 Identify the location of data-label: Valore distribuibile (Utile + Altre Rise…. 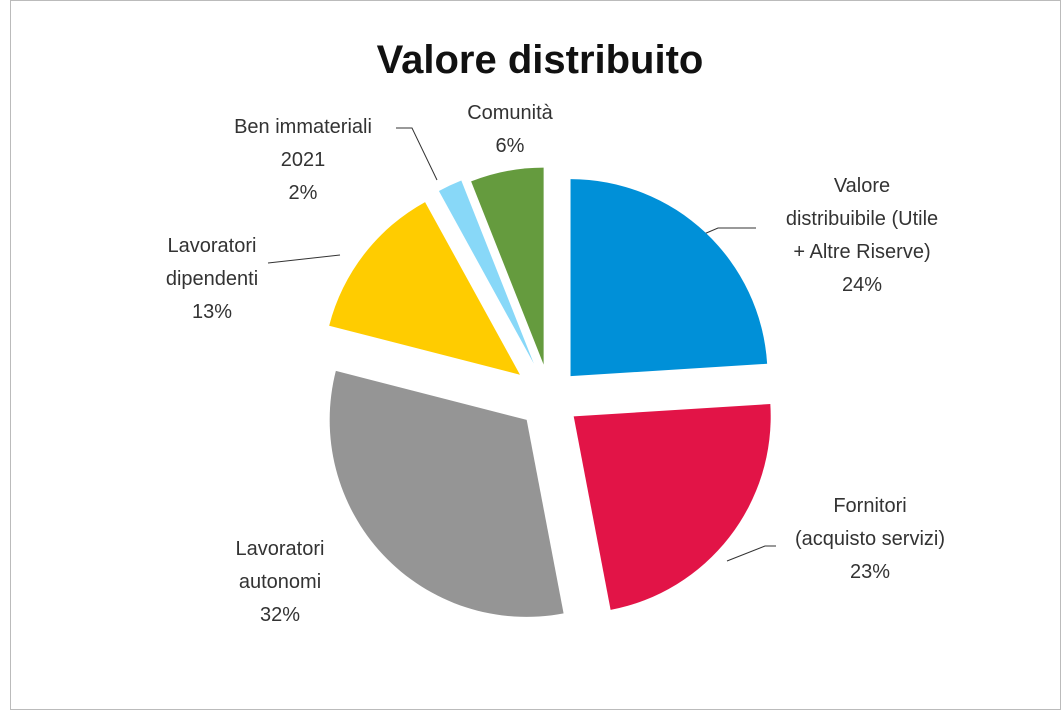
(862, 236).